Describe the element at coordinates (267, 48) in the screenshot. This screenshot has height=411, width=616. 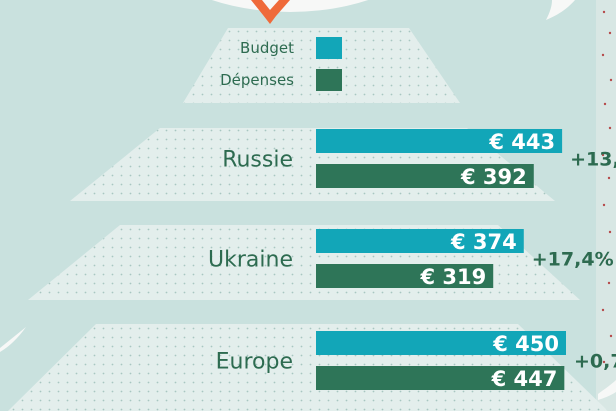
I see `legend-label-0: Budget` at that location.